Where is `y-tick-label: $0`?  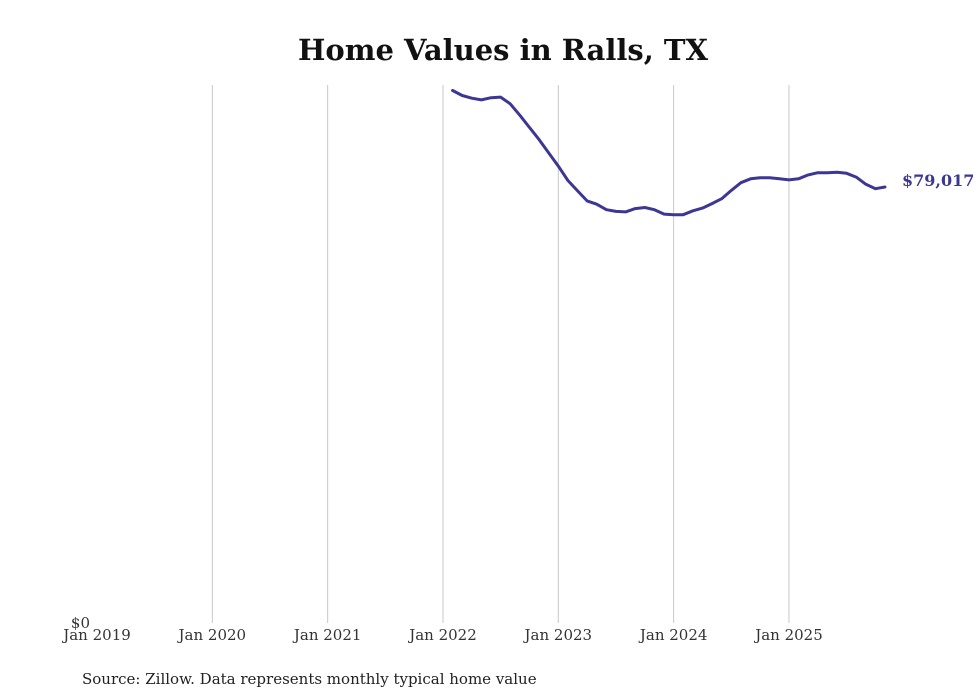
y-tick-label: $0 is located at coordinates (80, 623).